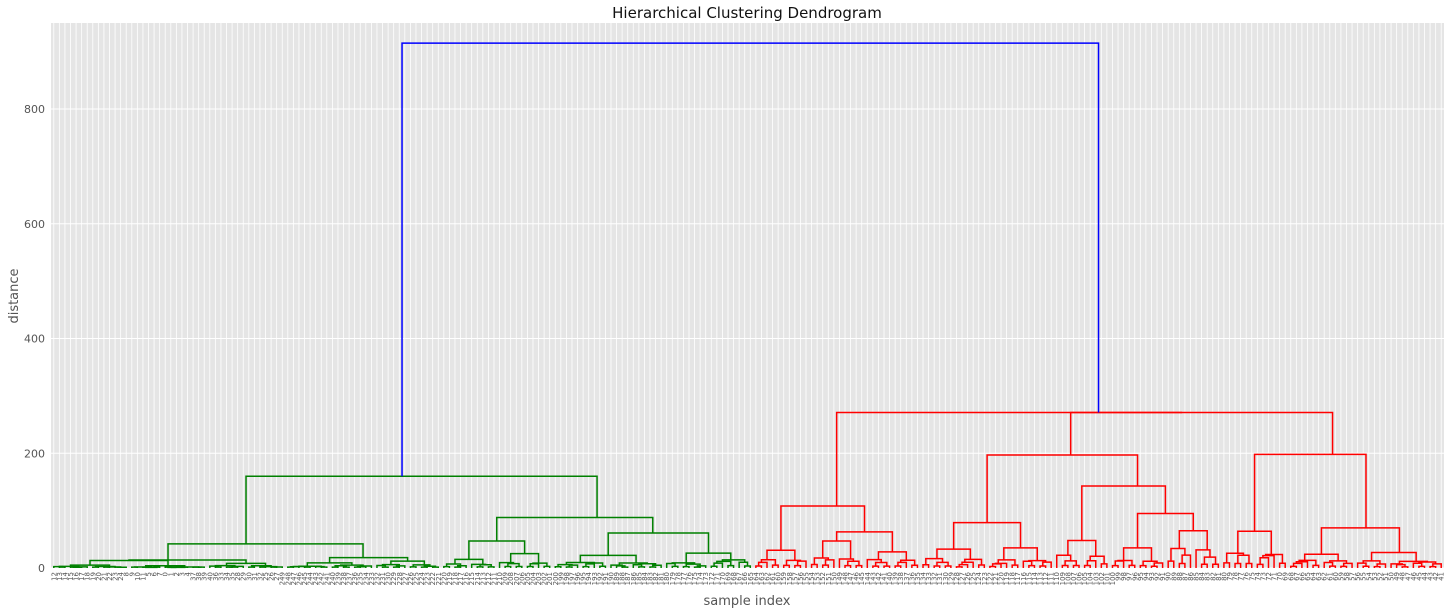  Describe the element at coordinates (199, 576) in the screenshot. I see `leaf-label: 38` at that location.